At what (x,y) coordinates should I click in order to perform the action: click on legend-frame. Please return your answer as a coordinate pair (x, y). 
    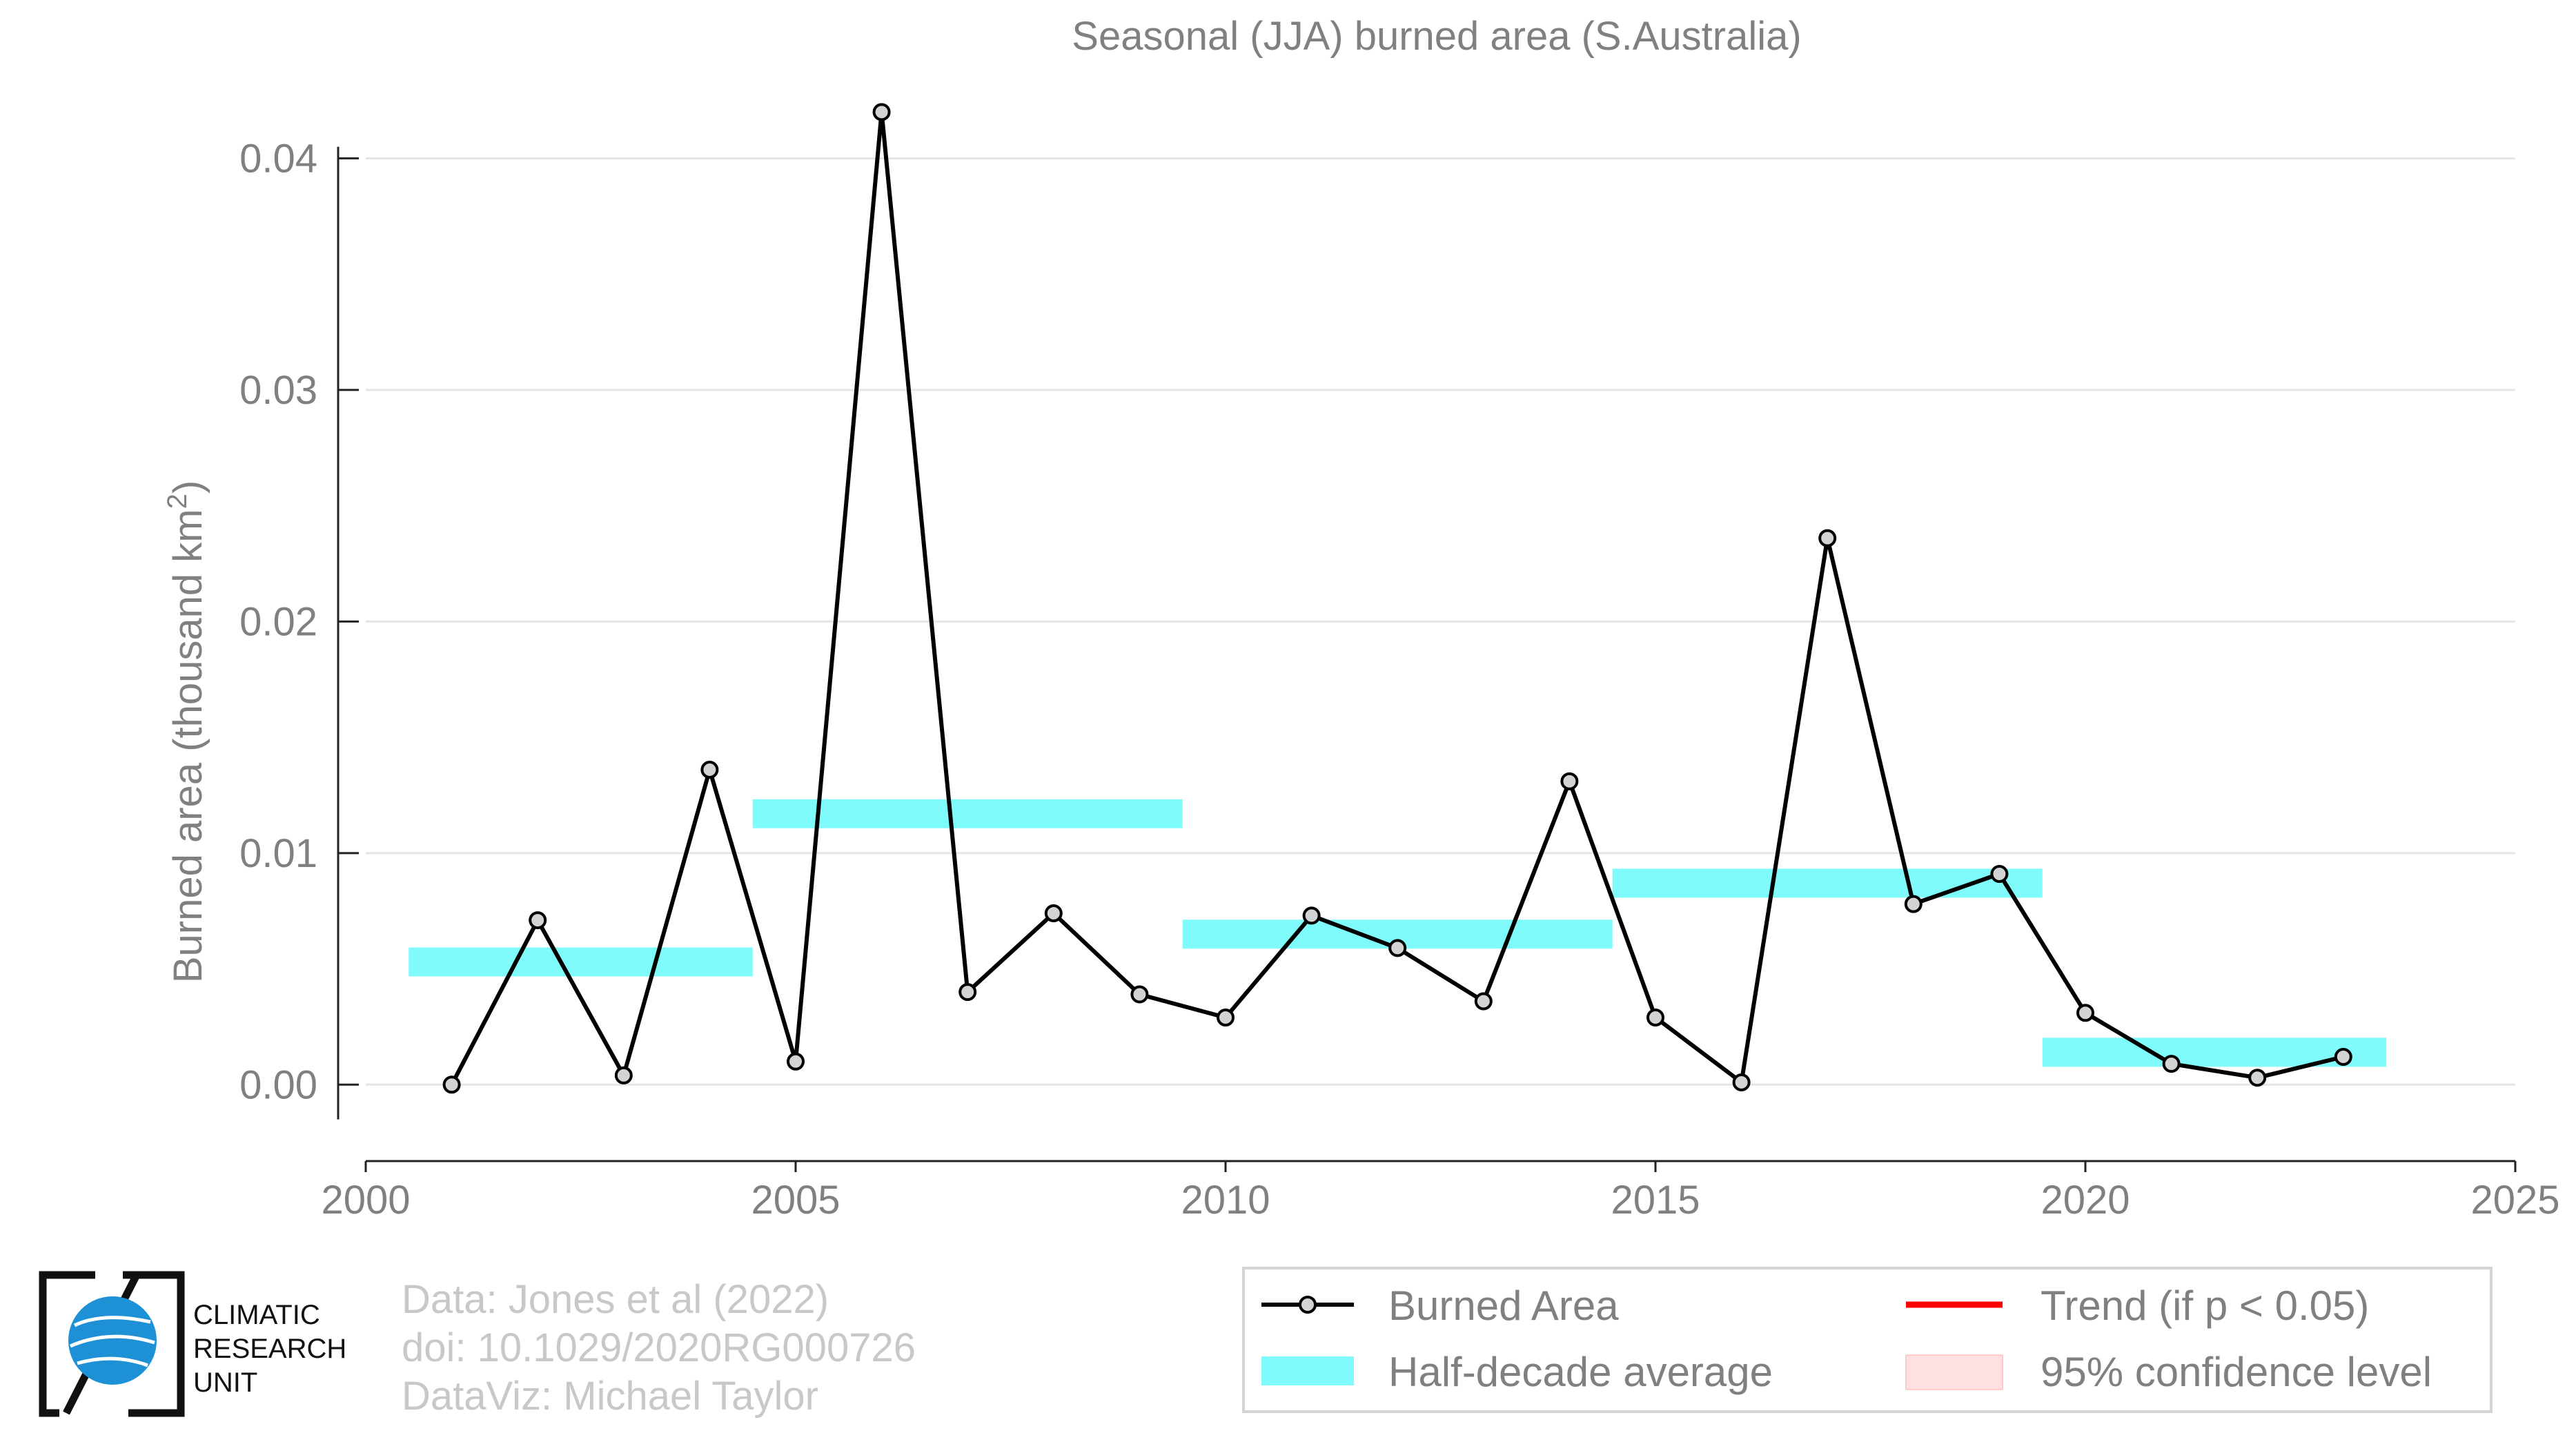
    Looking at the image, I should click on (1867, 1340).